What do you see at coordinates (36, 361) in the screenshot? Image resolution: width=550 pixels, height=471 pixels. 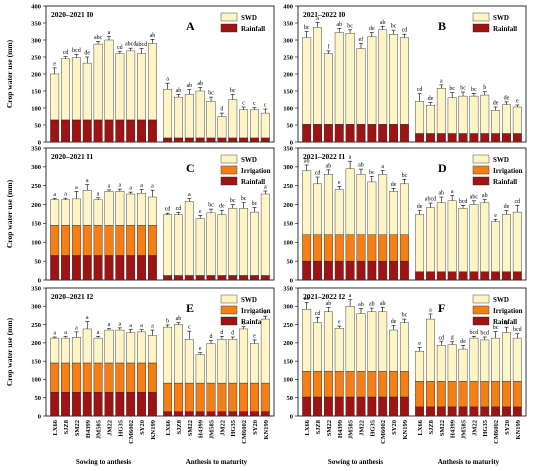 I see `y-tick-label: 150` at bounding box center [36, 361].